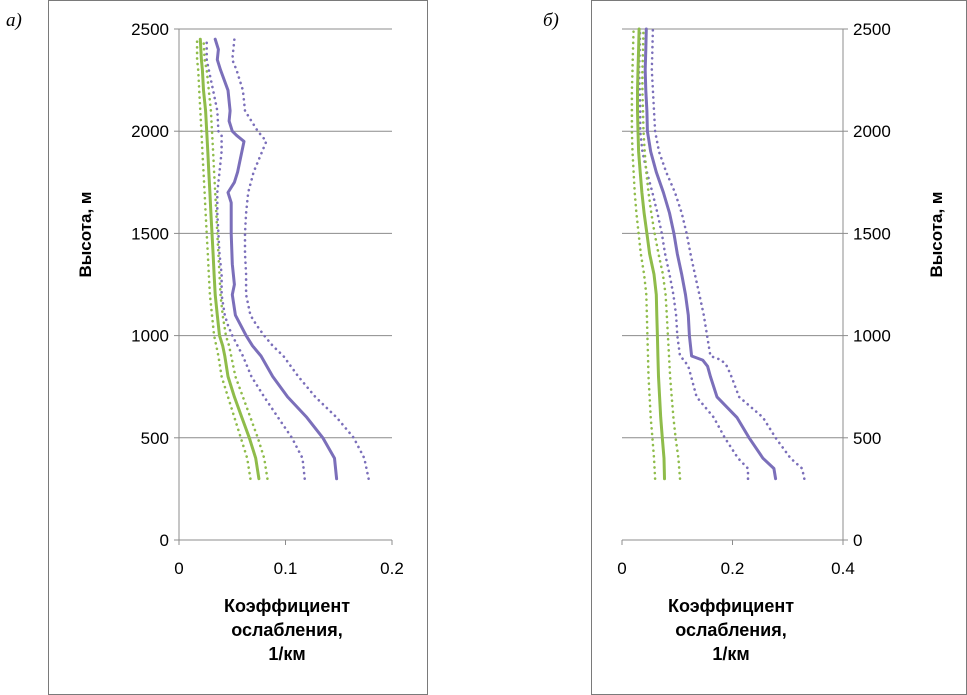 The width and height of the screenshot is (967, 695). What do you see at coordinates (733, 568) in the screenshot?
I see `chart-1-xtick-label: 0.2` at bounding box center [733, 568].